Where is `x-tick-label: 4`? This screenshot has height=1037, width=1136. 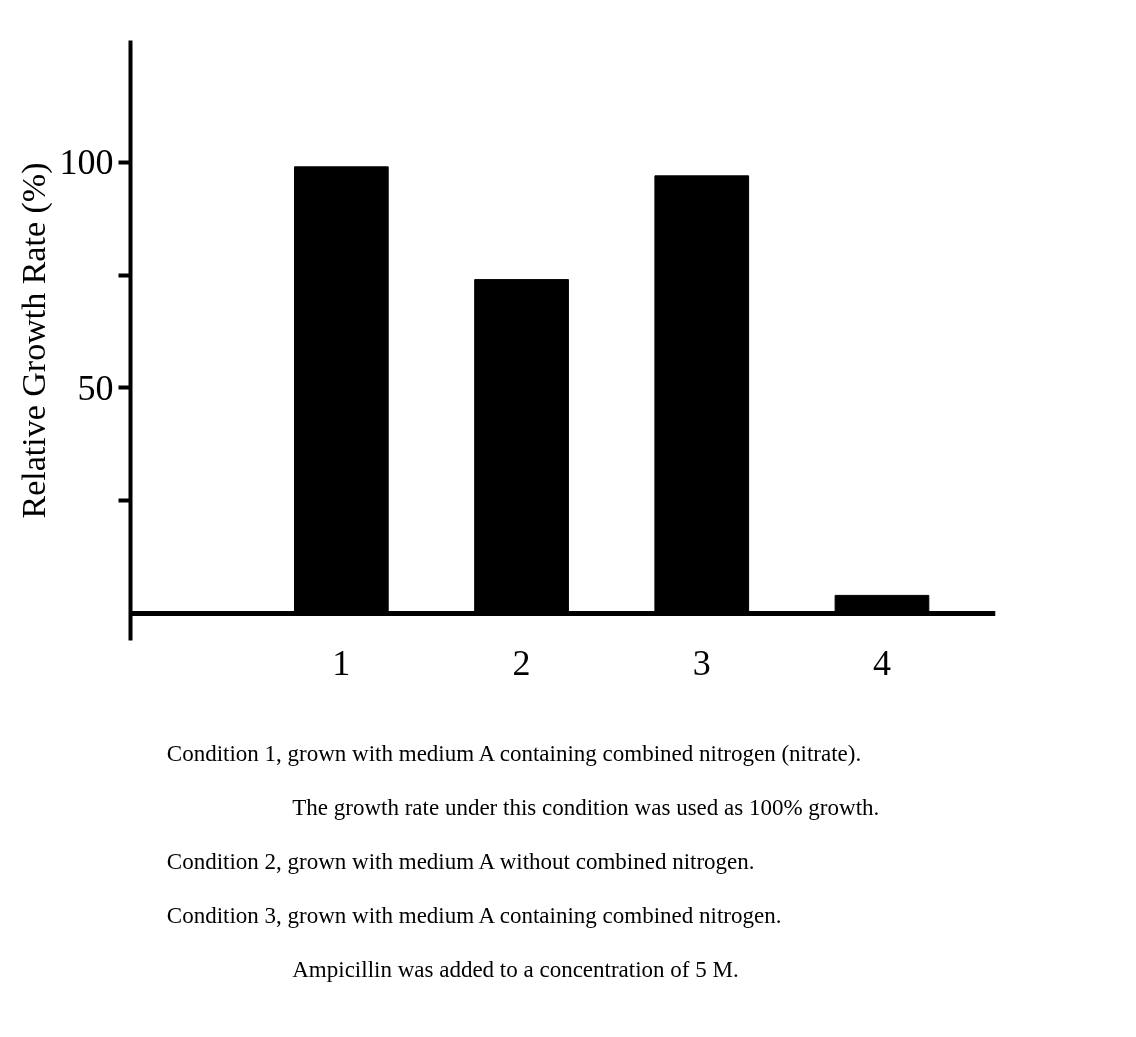
x-tick-label: 4 is located at coordinates (881, 662).